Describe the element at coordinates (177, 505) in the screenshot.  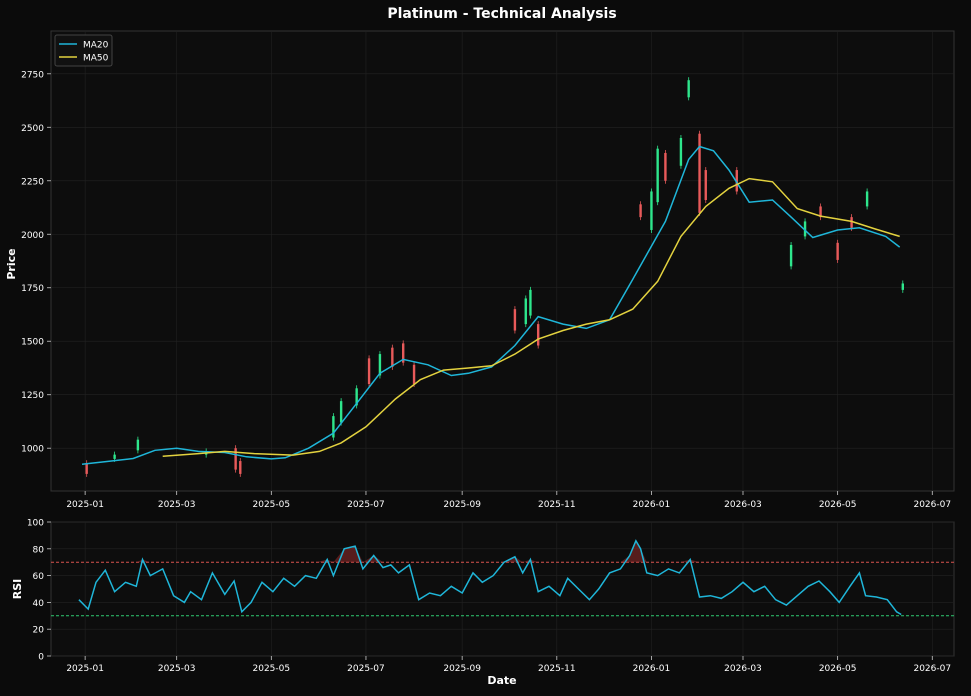
I see `price-x-tick-2025-03: 2025-03` at that location.